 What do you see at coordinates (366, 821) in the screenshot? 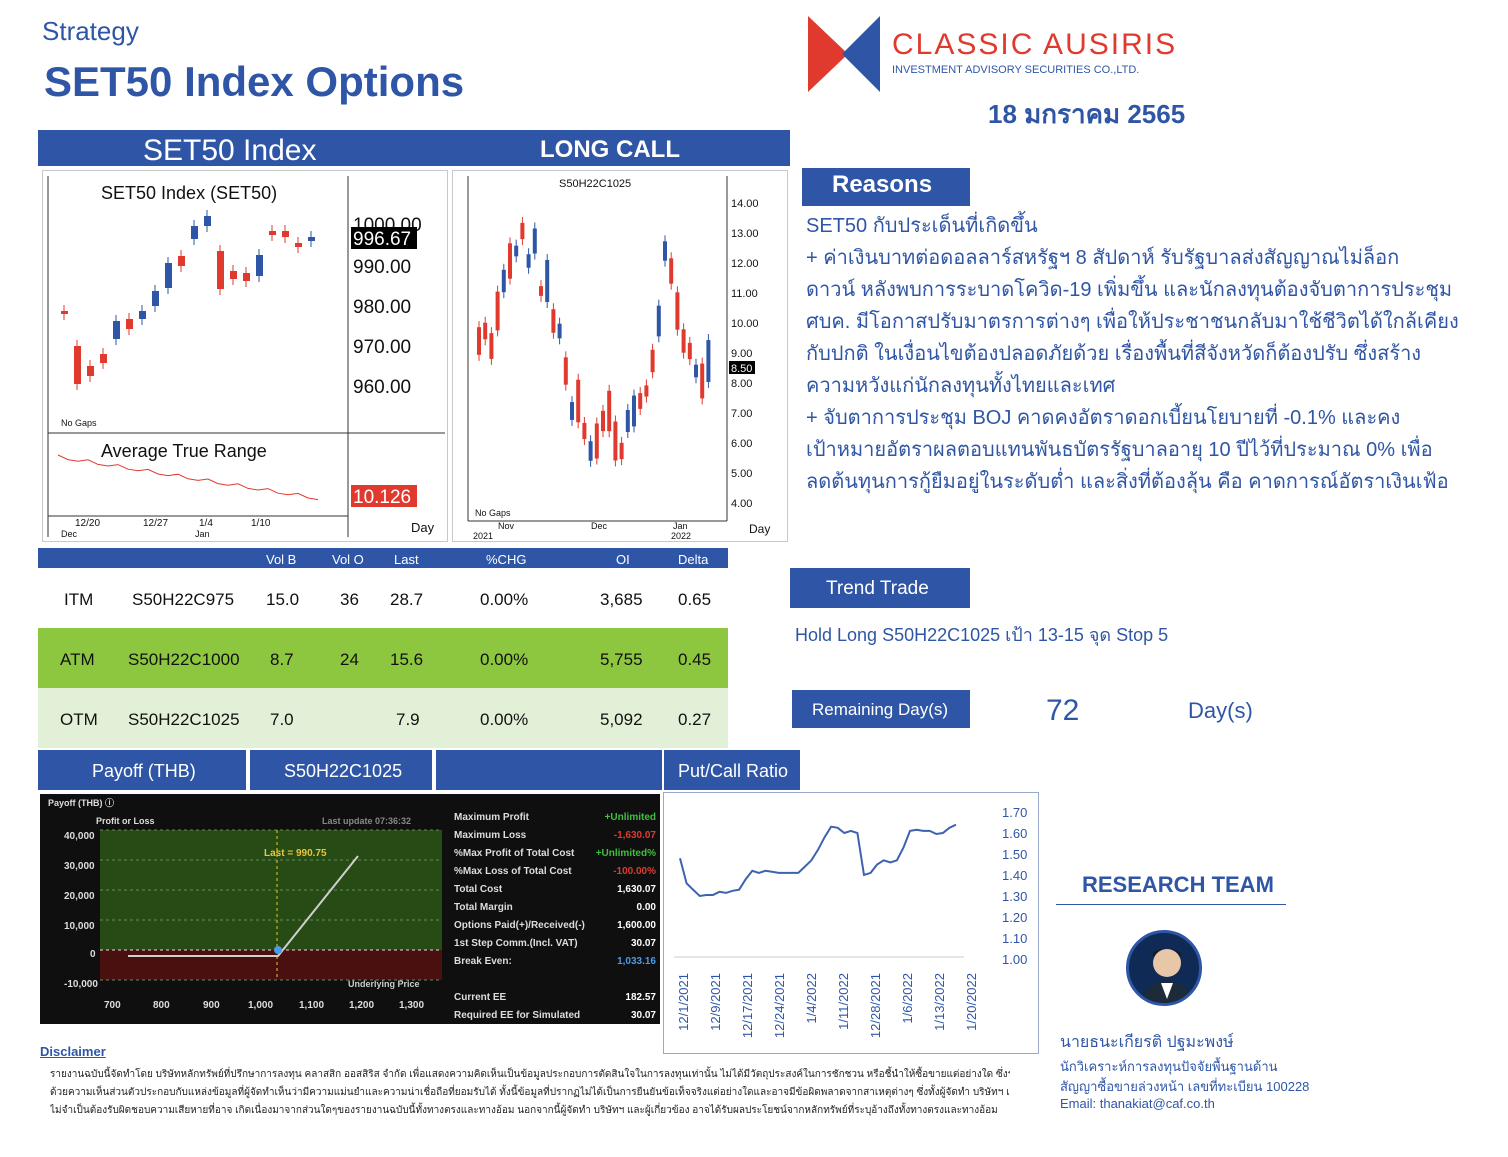
I see `payoff-last-update: Last update 07:36:32` at bounding box center [366, 821].